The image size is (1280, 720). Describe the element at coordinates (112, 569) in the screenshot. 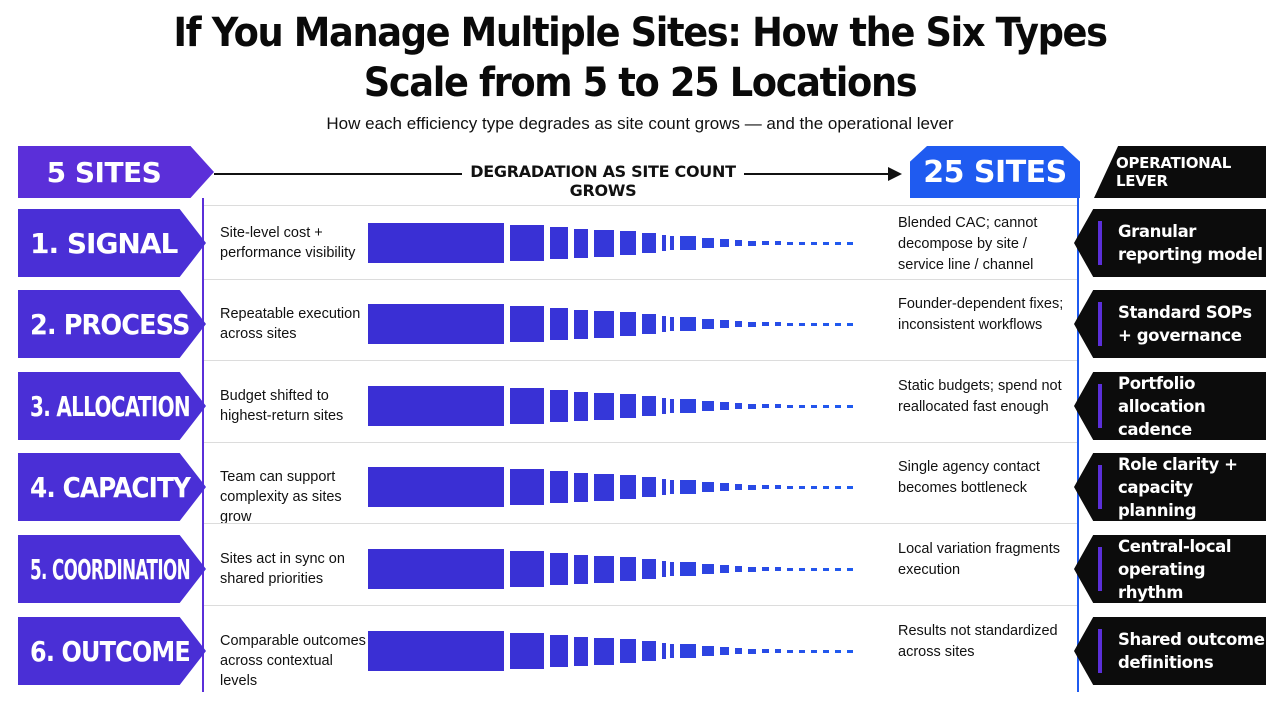

I see `row-type-label: 5. COORDINATION` at that location.